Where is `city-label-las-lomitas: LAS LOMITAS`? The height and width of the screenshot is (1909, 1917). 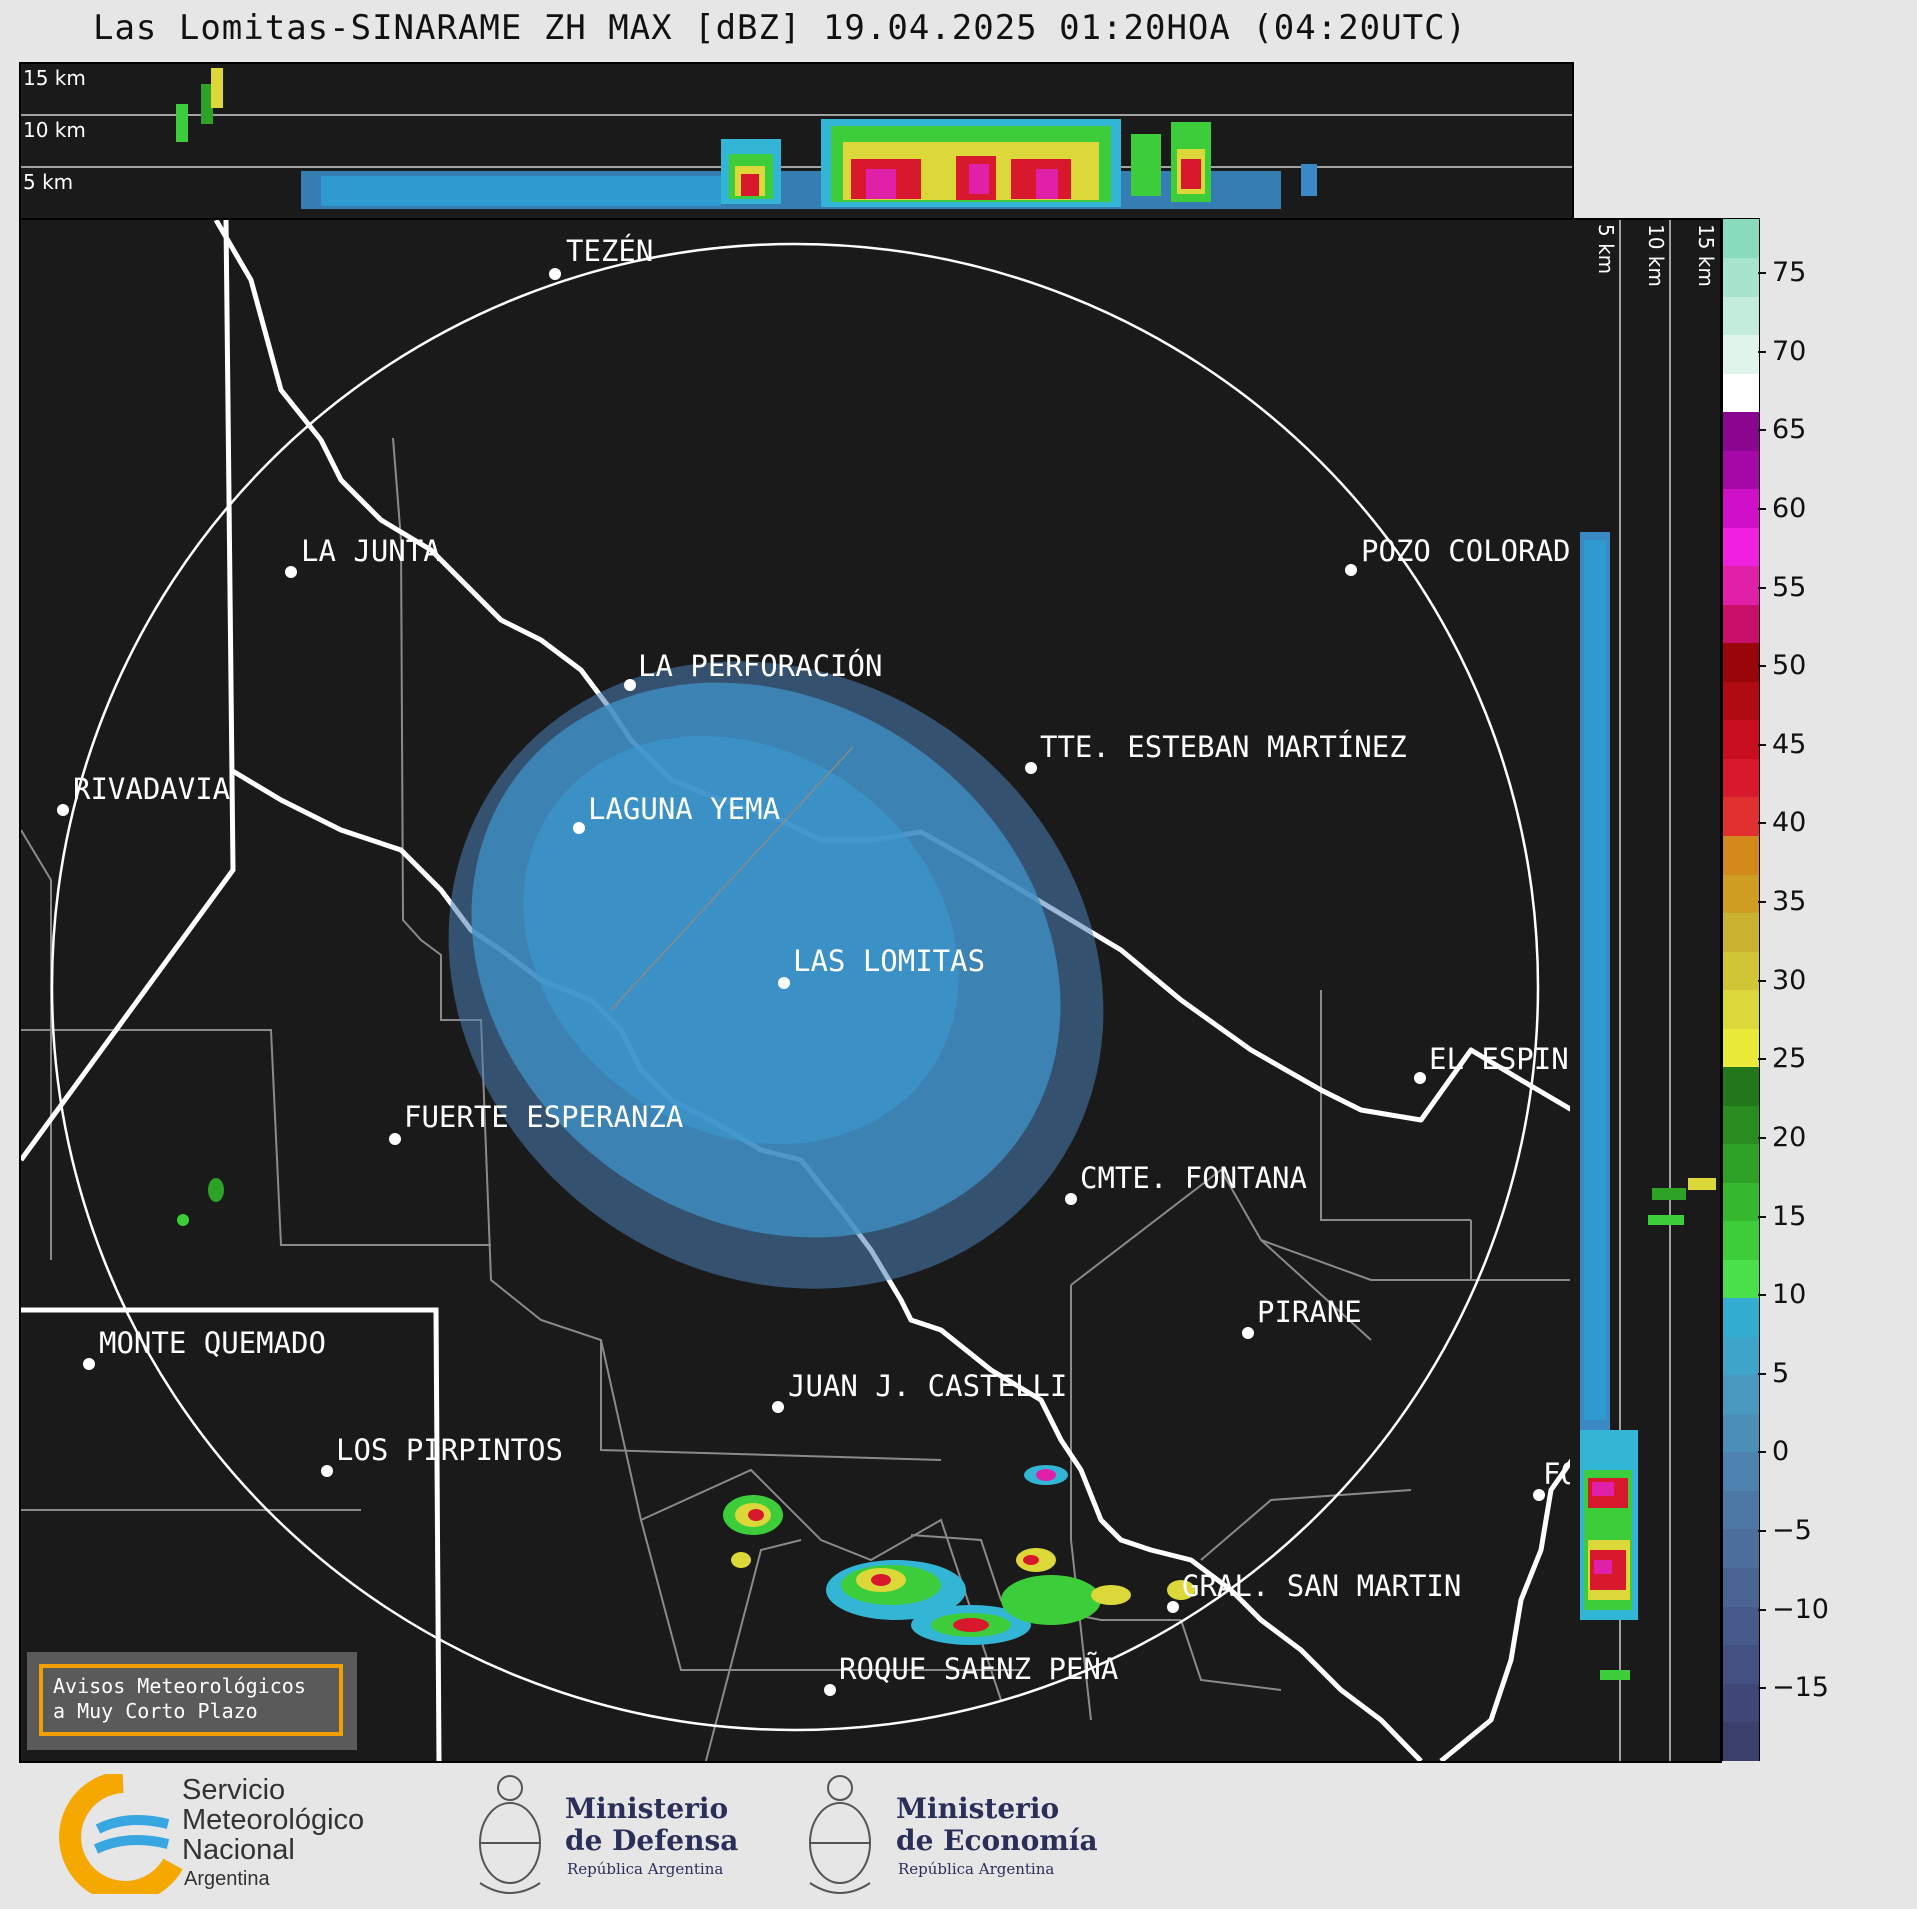 city-label-las-lomitas: LAS LOMITAS is located at coordinates (889, 961).